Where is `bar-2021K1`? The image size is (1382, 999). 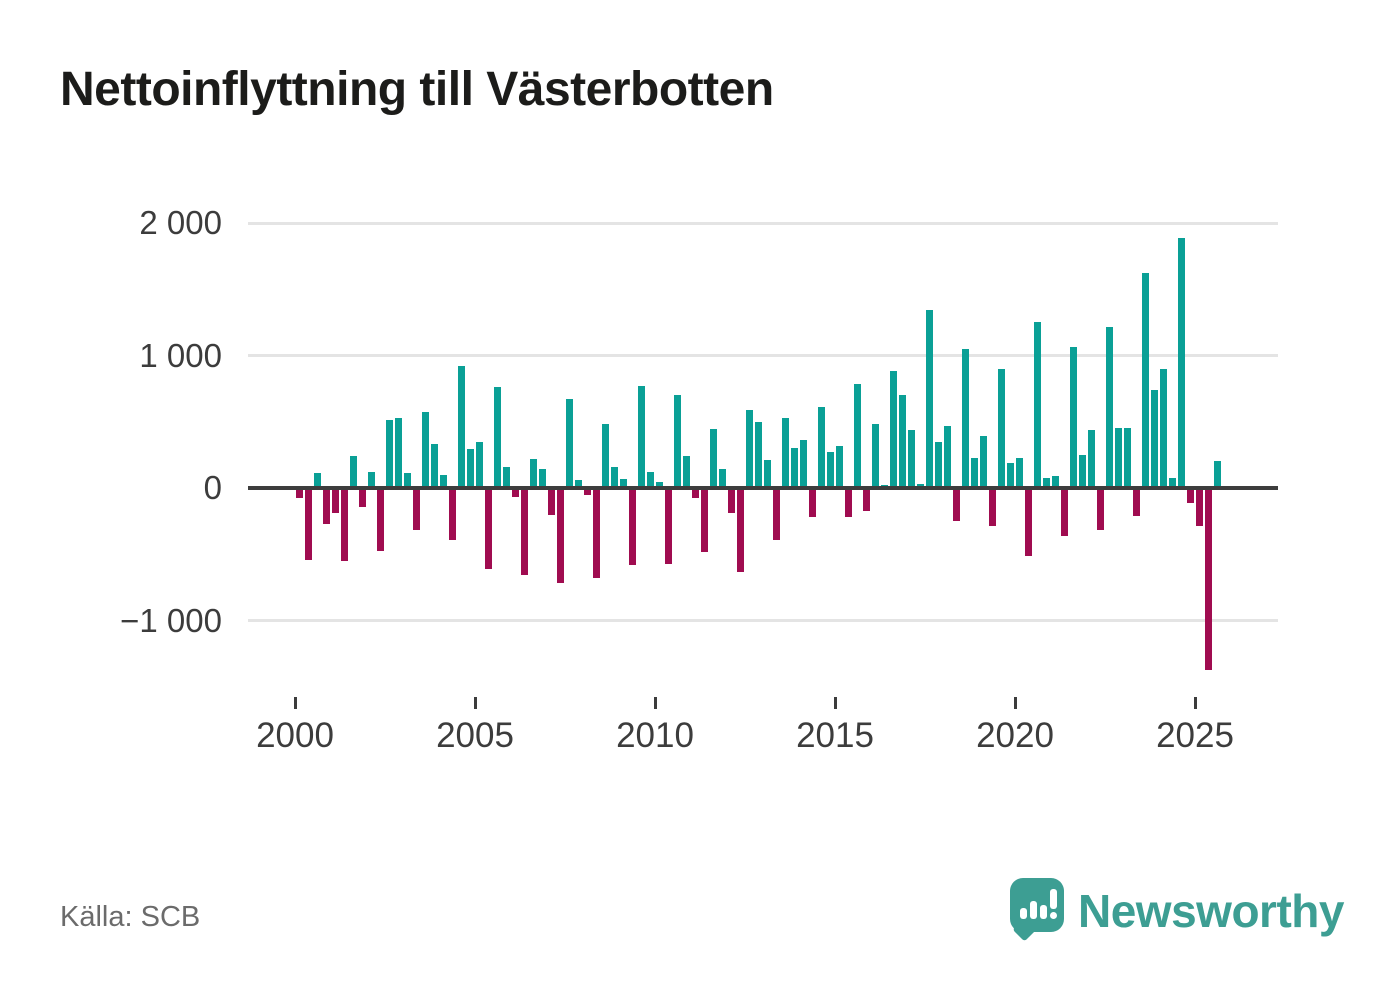
bar-2021K1 is located at coordinates (1055, 482).